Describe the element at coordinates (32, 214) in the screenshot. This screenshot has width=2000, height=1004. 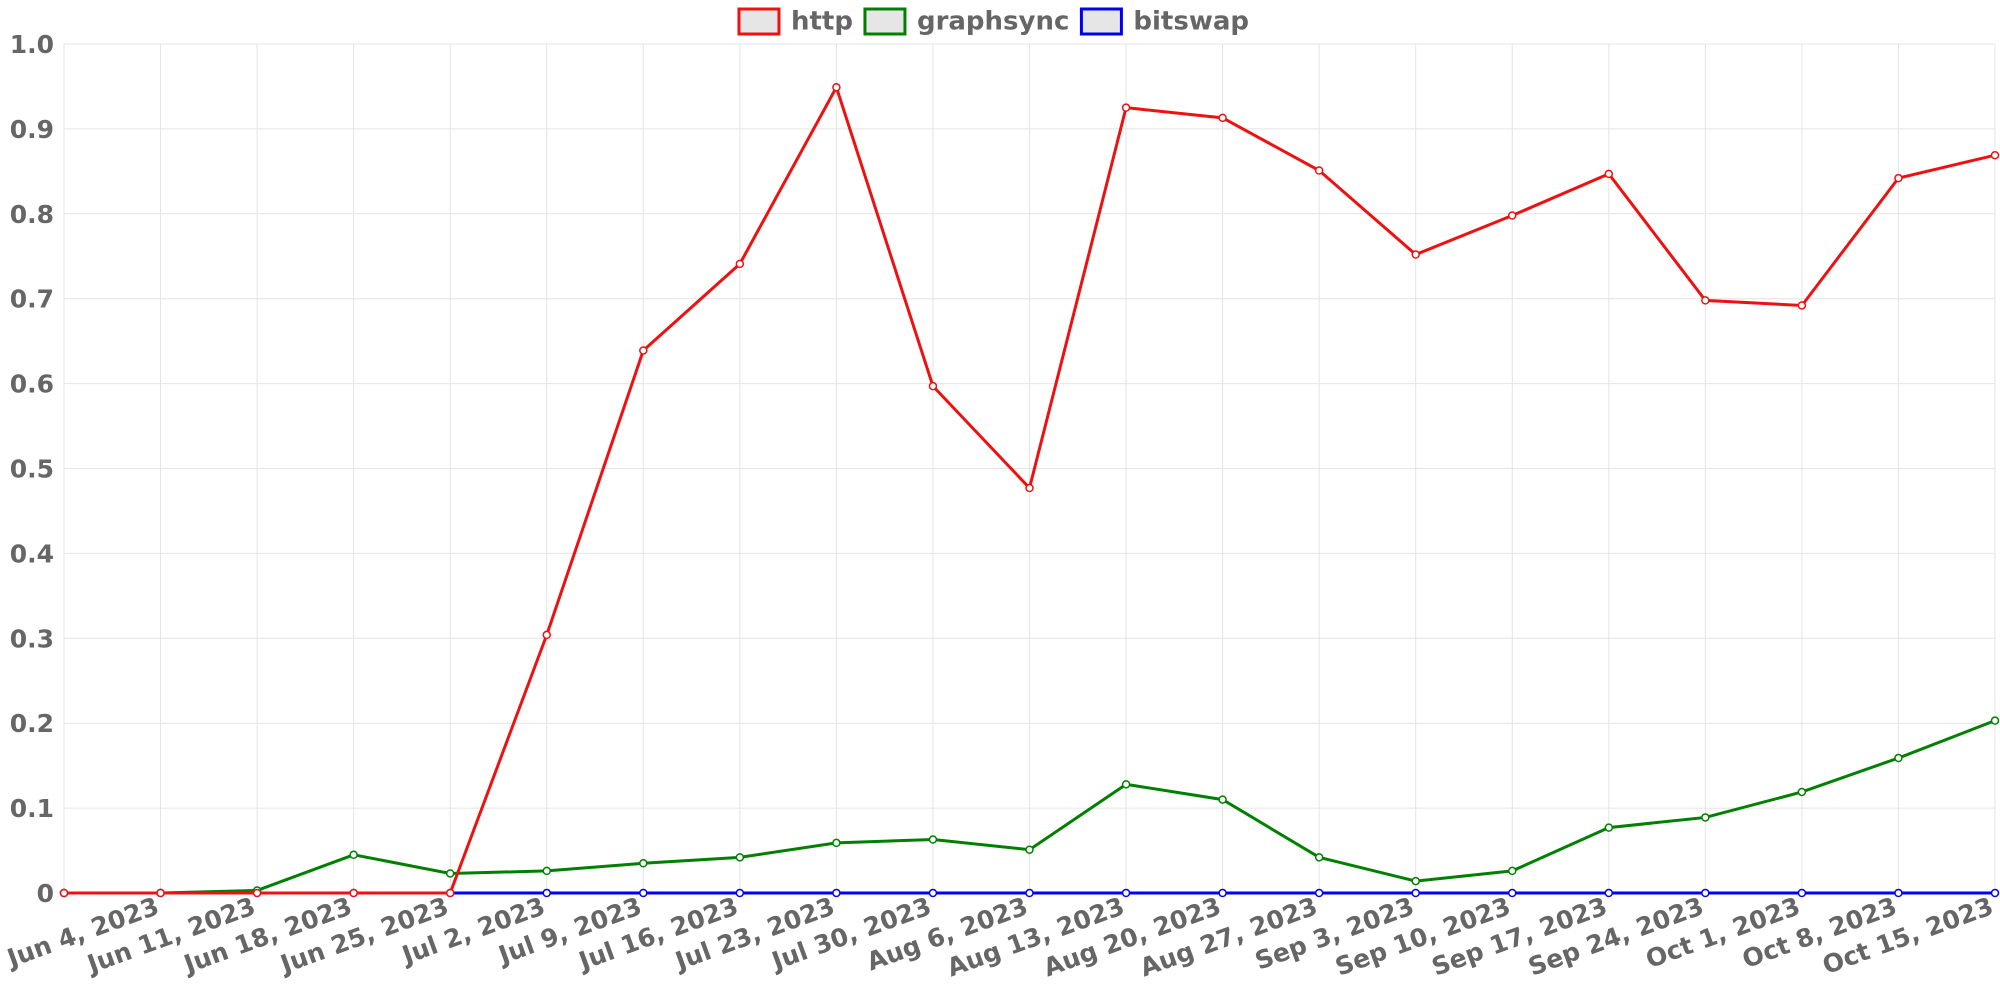
I see `y-tick-label: 0.8` at that location.